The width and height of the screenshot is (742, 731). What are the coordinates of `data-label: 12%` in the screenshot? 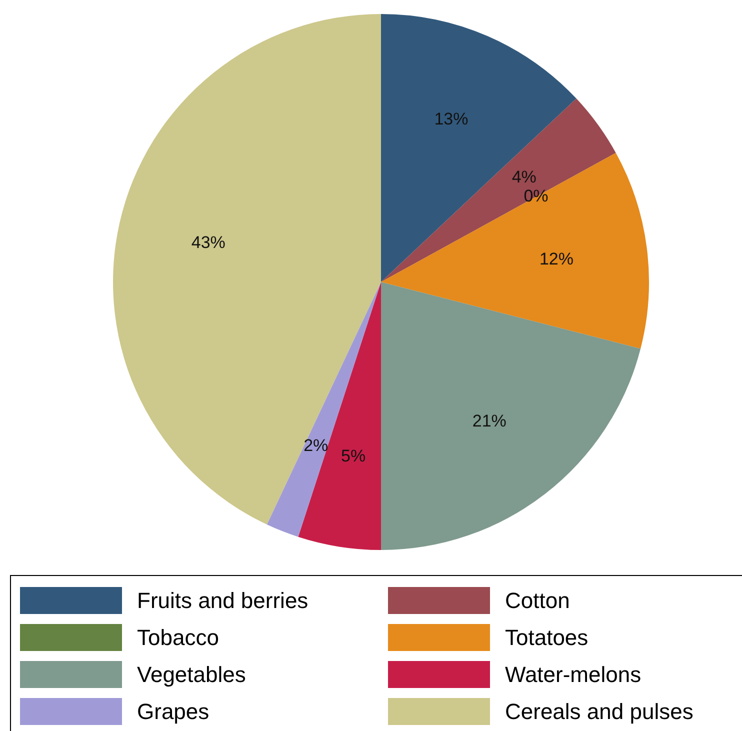 It's located at (556, 259).